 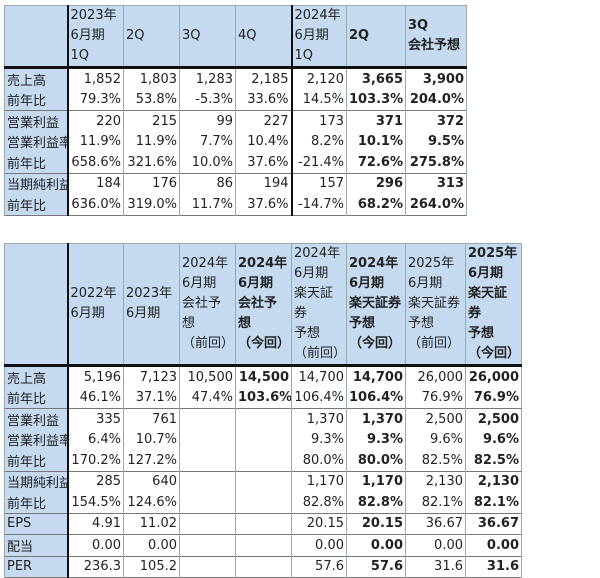 I want to click on table-cell: 10.0%, so click(x=207, y=162).